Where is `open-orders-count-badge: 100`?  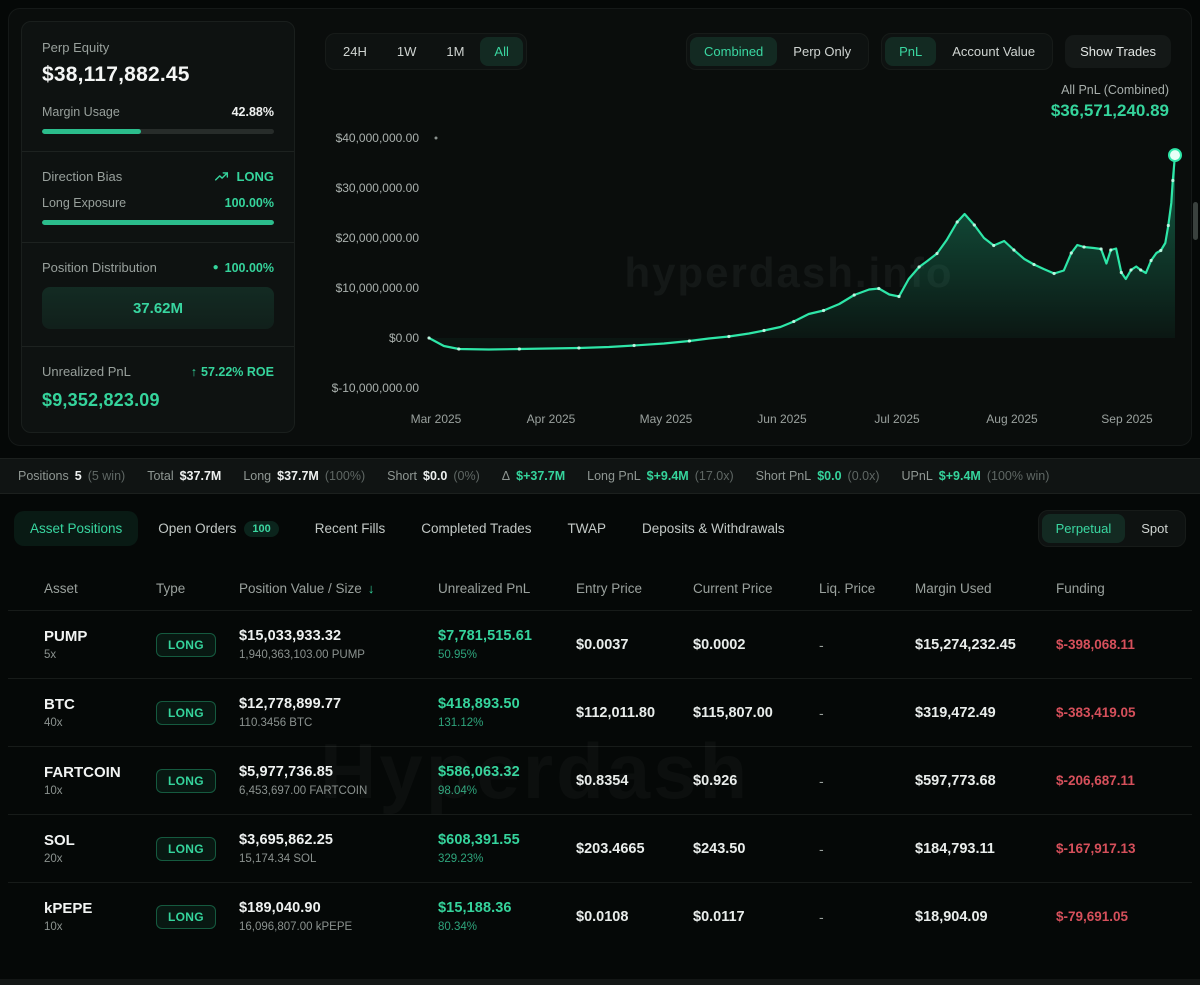 open-orders-count-badge: 100 is located at coordinates (261, 528).